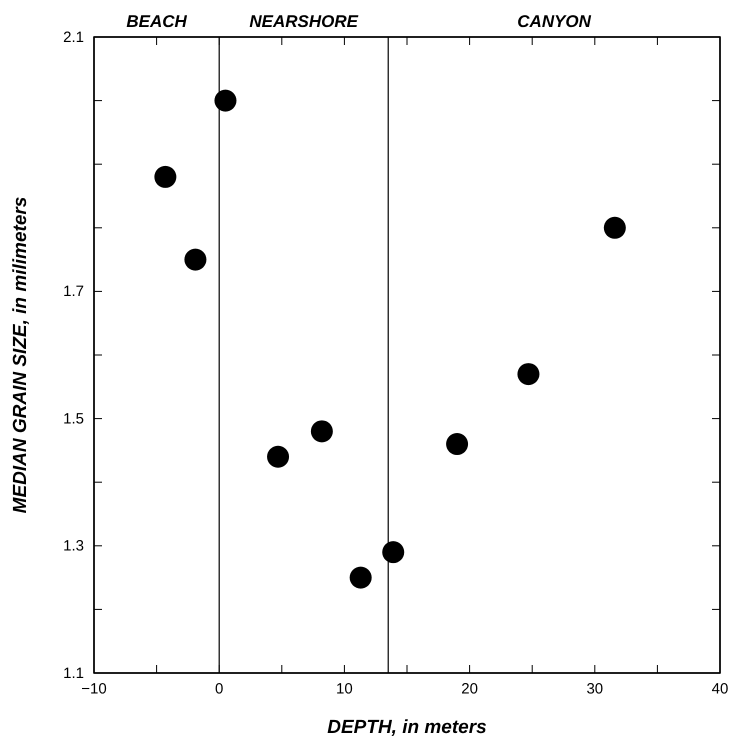 This screenshot has height=747, width=747. Describe the element at coordinates (73, 419) in the screenshot. I see `y-tick-label: 1.5` at that location.